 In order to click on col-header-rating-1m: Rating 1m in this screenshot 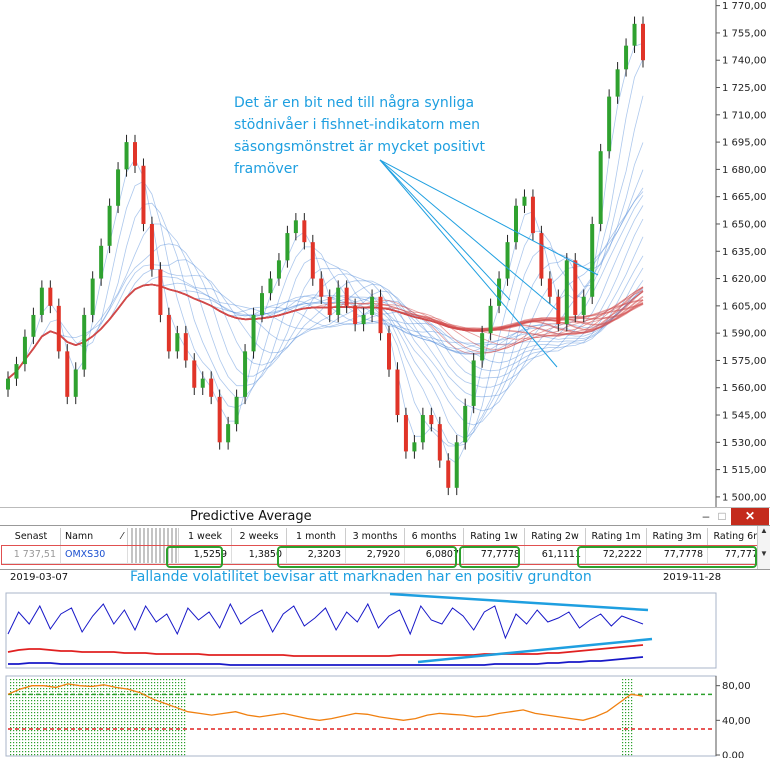, I will do `click(616, 537)`.